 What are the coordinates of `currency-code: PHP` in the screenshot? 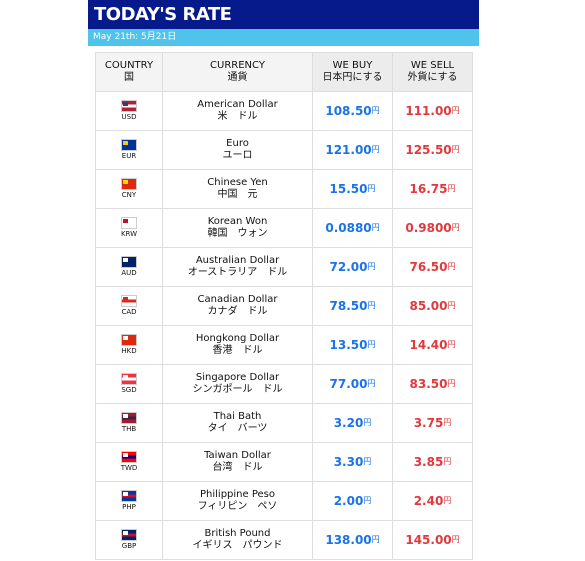 It's located at (129, 507).